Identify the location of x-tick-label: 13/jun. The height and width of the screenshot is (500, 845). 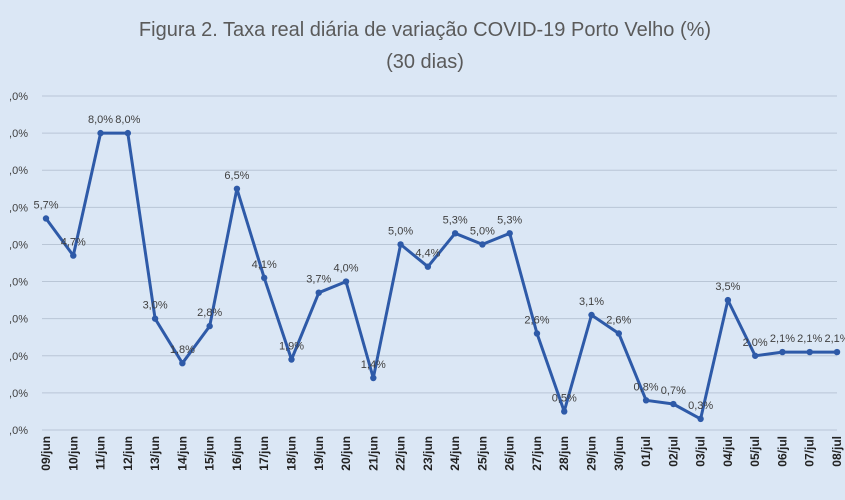
(155, 453).